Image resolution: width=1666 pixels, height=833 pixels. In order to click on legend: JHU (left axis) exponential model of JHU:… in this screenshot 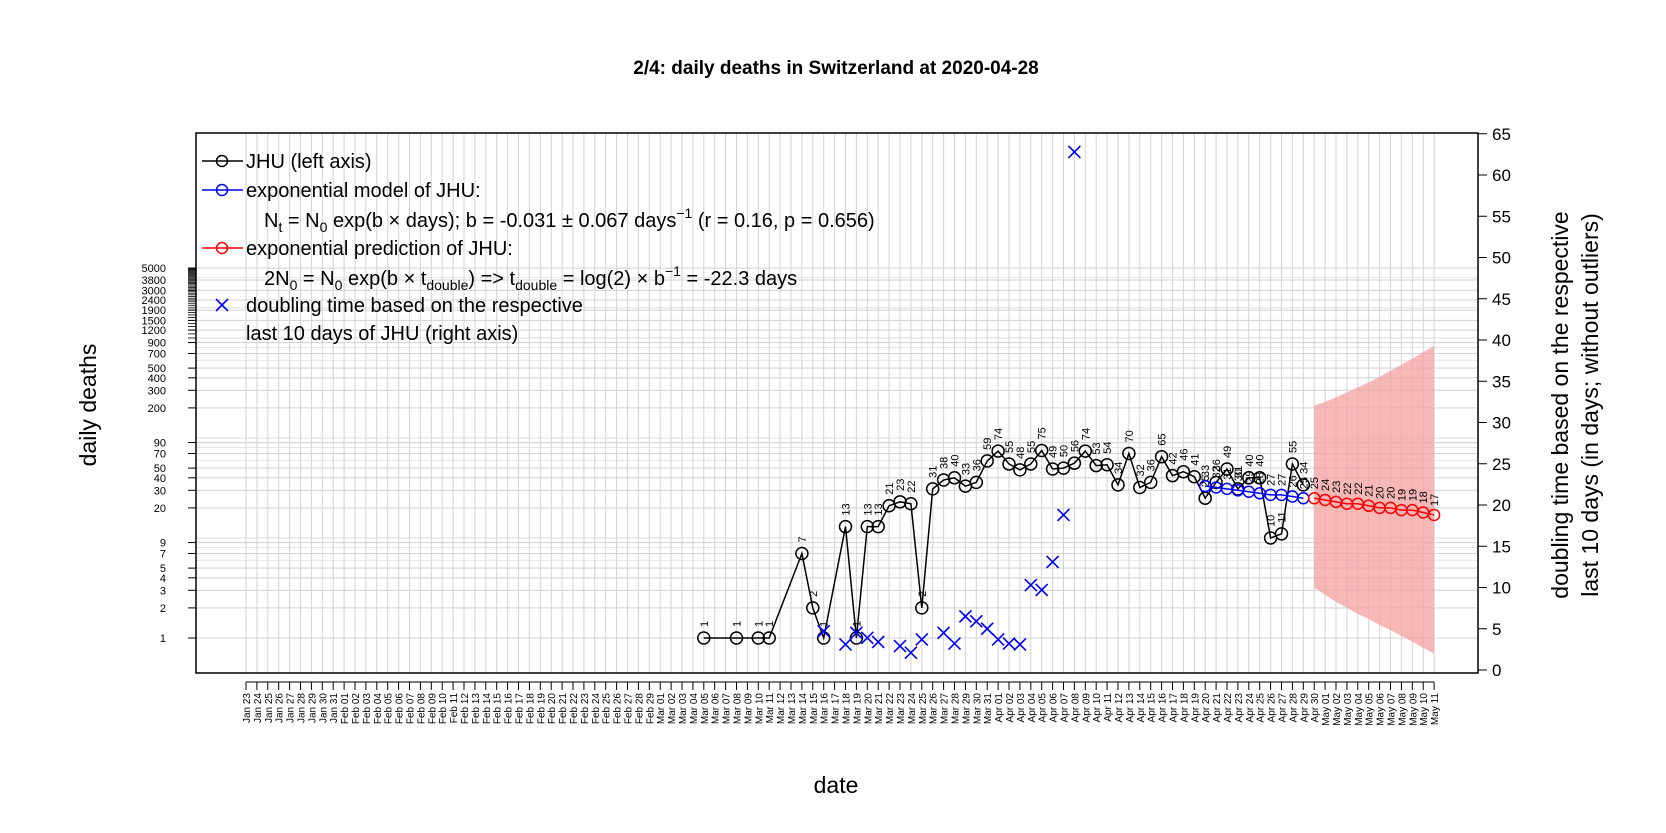, I will do `click(538, 248)`.